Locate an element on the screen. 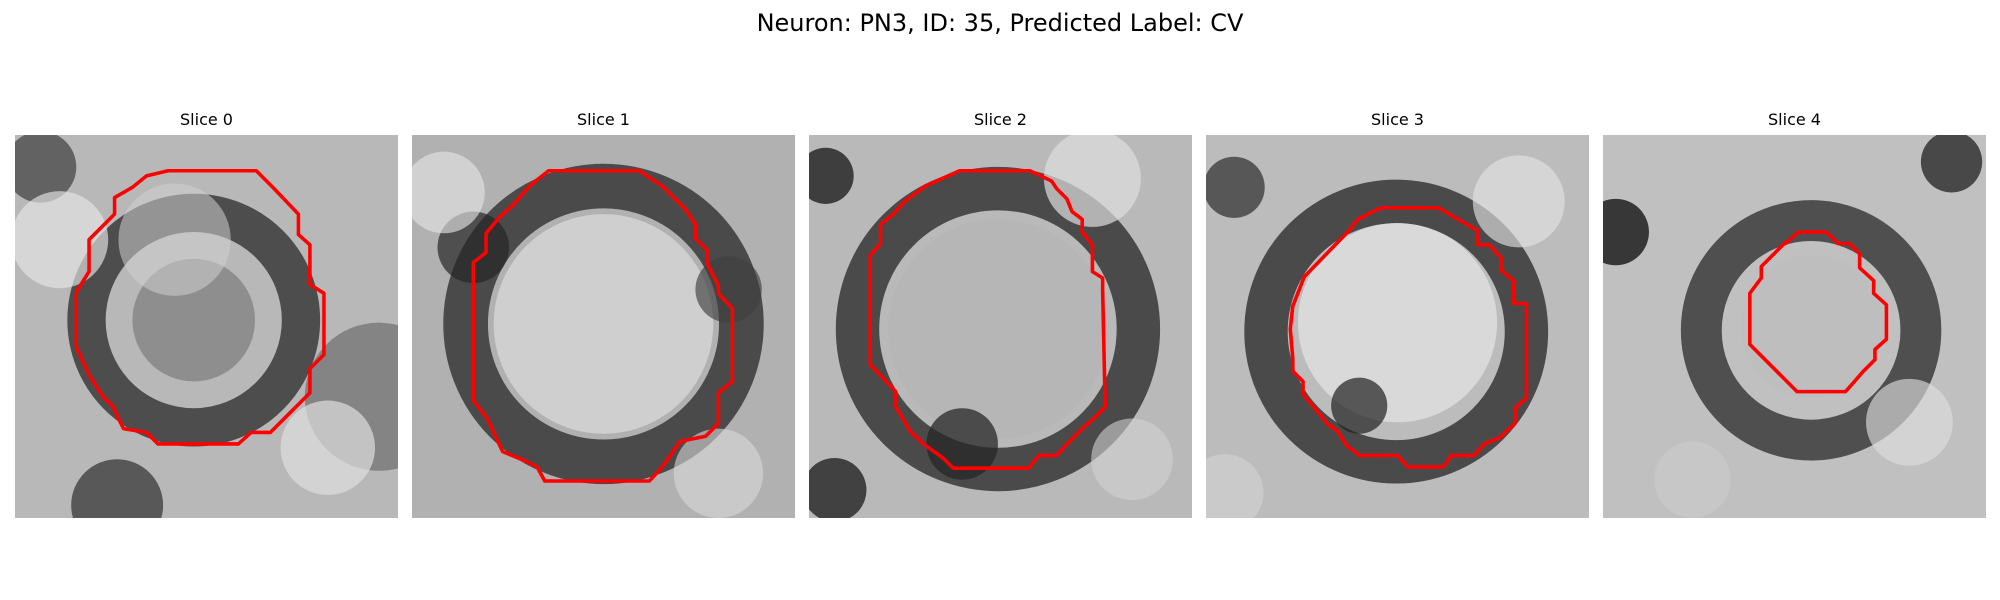 This screenshot has height=600, width=2000. slice-4-contour is located at coordinates (1818, 312).